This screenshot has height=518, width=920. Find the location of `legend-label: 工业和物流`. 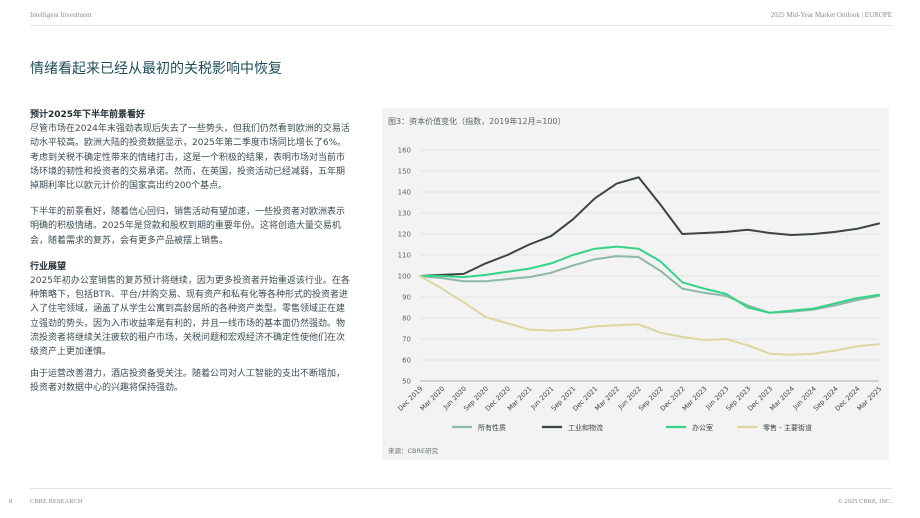

legend-label: 工业和物流 is located at coordinates (585, 427).